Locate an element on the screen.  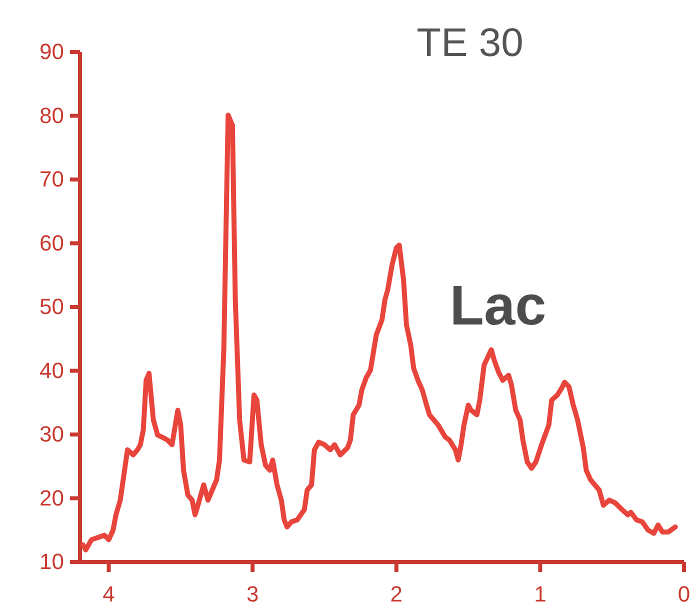
x-tick-label: 3 is located at coordinates (252, 594).